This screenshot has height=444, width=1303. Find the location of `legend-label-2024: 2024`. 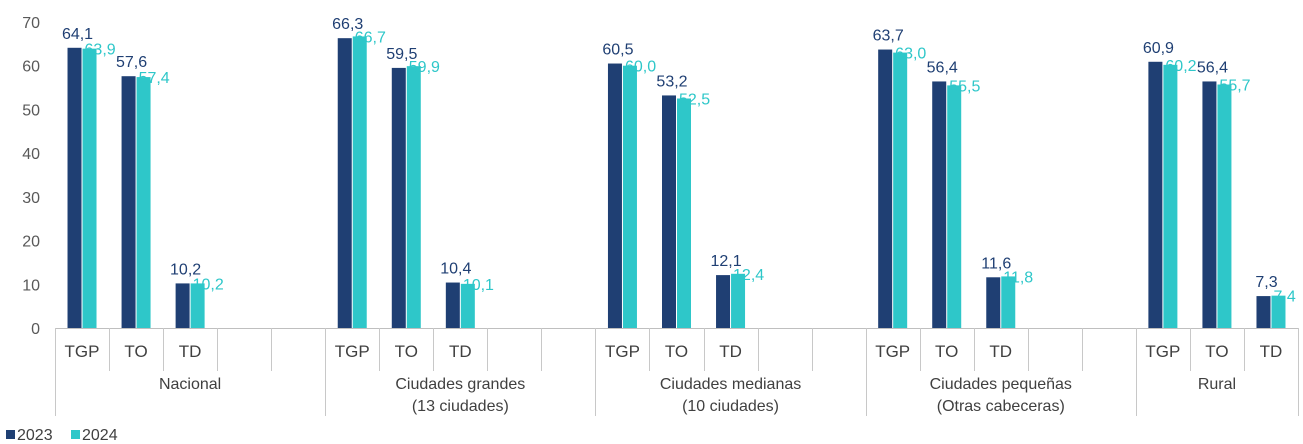

legend-label-2024: 2024 is located at coordinates (100, 435).